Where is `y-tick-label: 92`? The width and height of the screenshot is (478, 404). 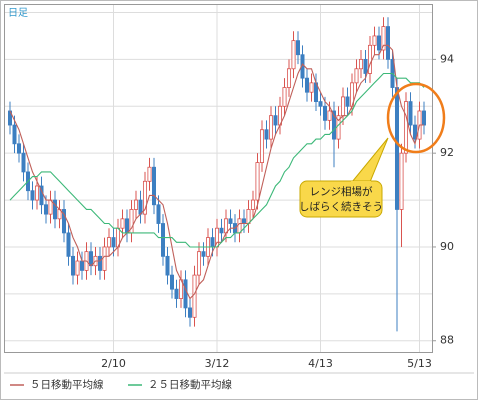
y-tick-label: 92 is located at coordinates (447, 152).